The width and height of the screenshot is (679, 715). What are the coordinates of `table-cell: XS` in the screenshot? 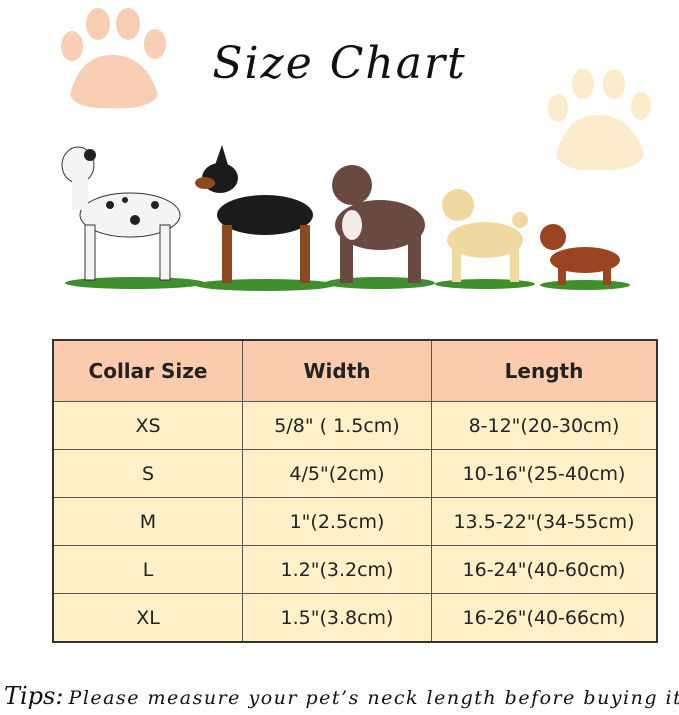 It's located at (147, 425).